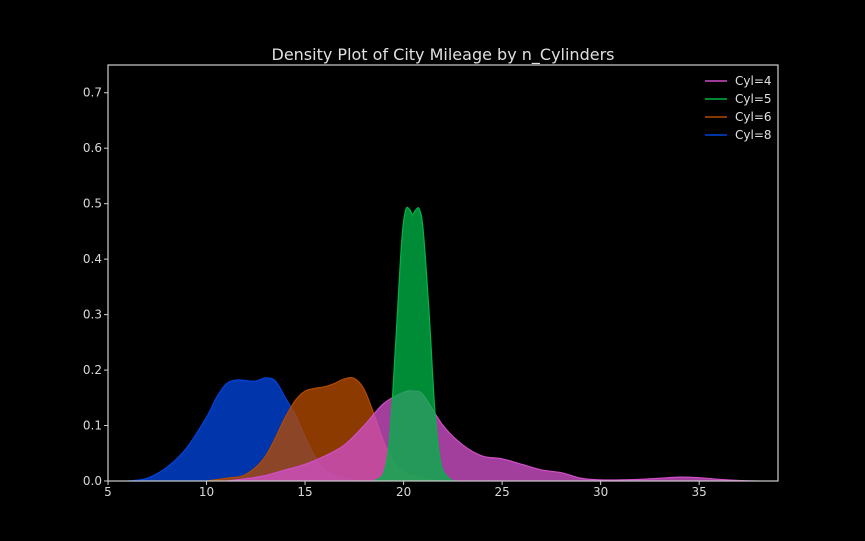 This screenshot has width=865, height=541. Describe the element at coordinates (92, 93) in the screenshot. I see `y-tick-label: 0.7` at that location.